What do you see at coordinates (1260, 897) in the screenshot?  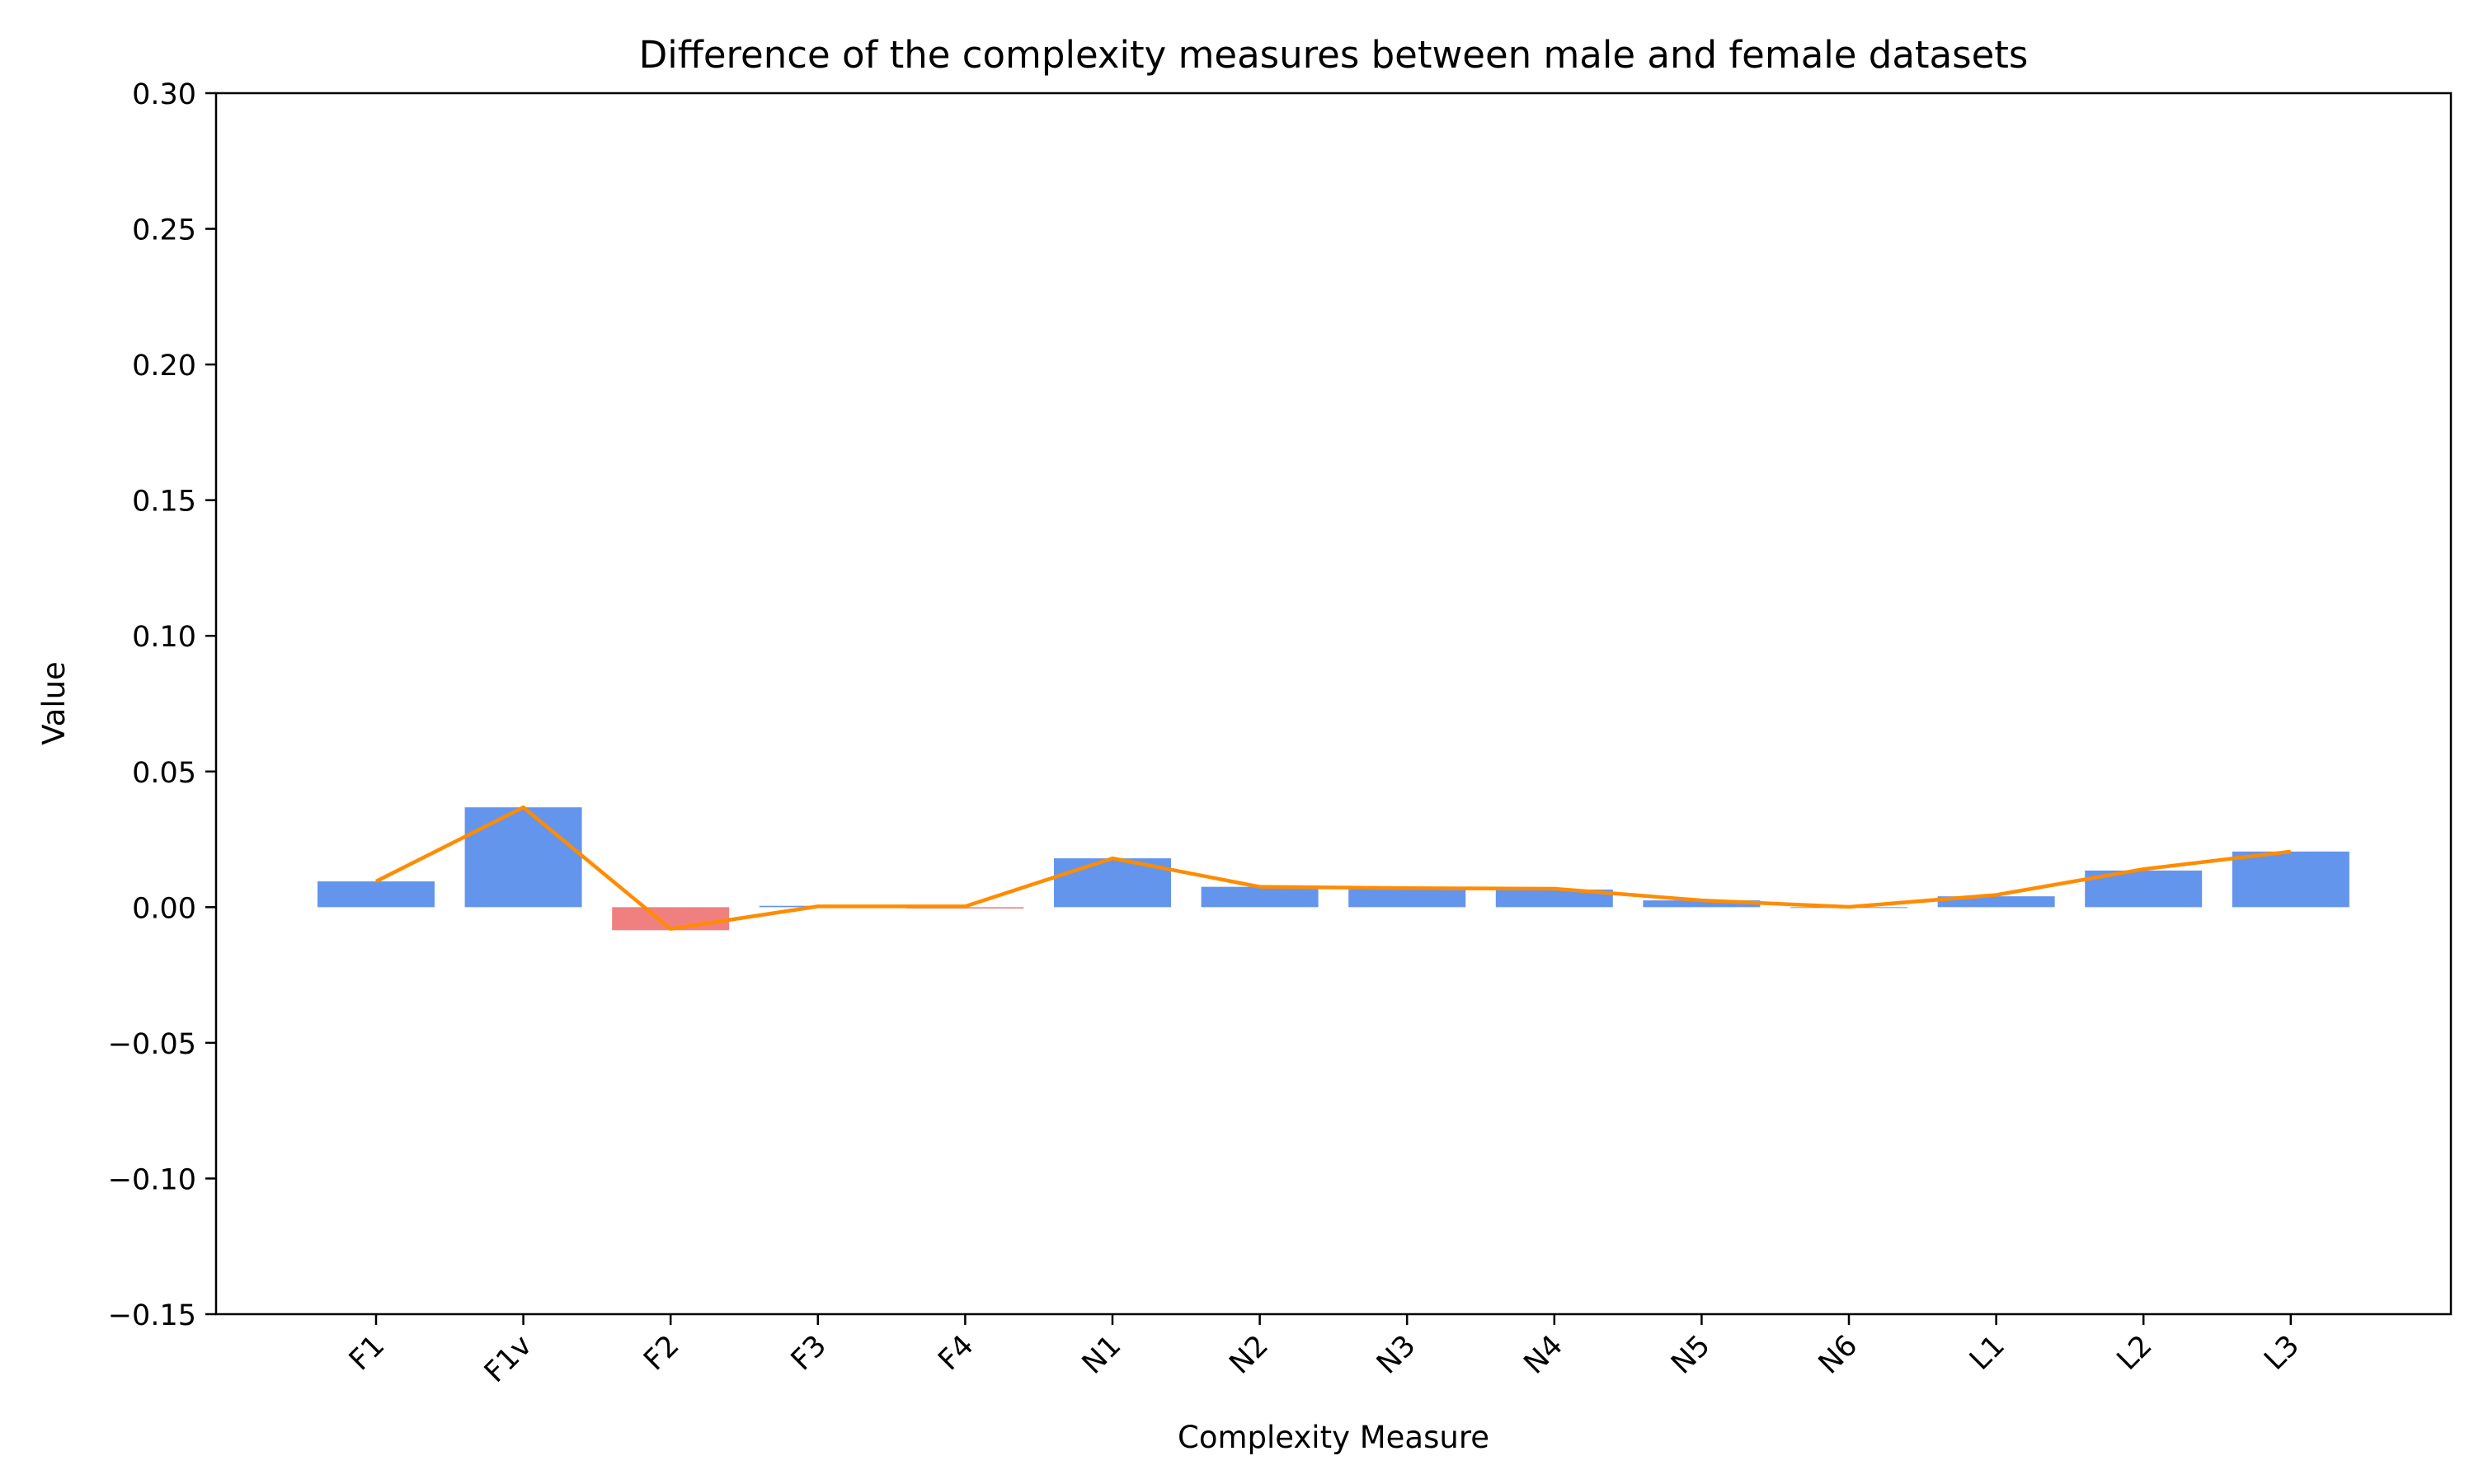 I see `bar-n2` at bounding box center [1260, 897].